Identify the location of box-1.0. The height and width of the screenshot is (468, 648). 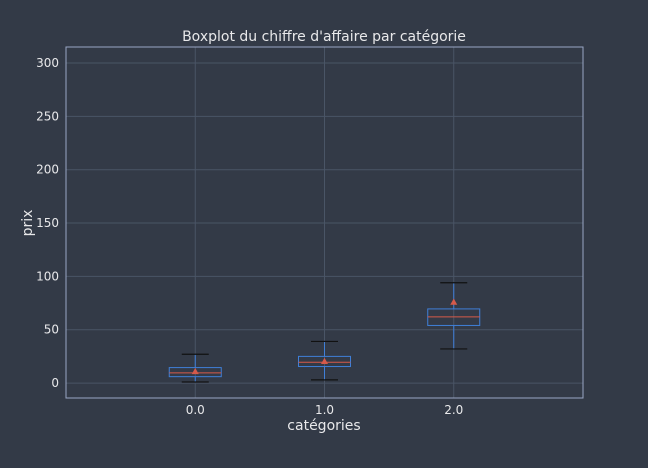
(324, 360).